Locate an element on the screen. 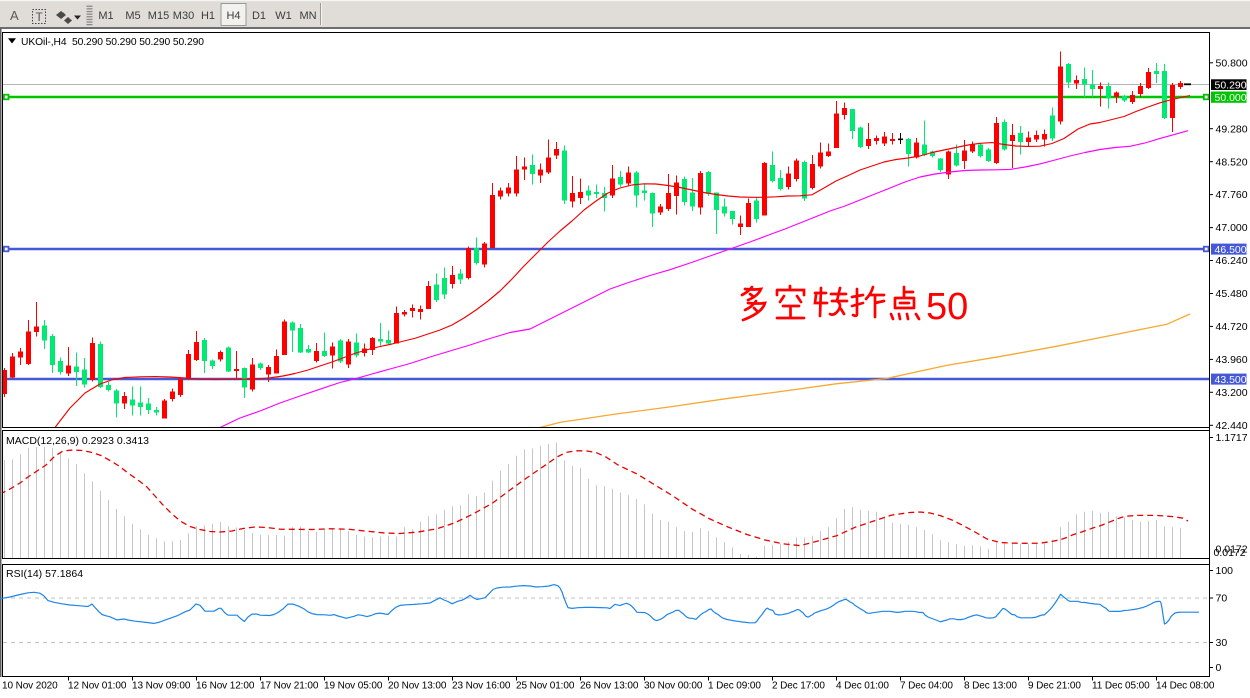  svg-text: 10 Nov 2020 is located at coordinates (30, 686).